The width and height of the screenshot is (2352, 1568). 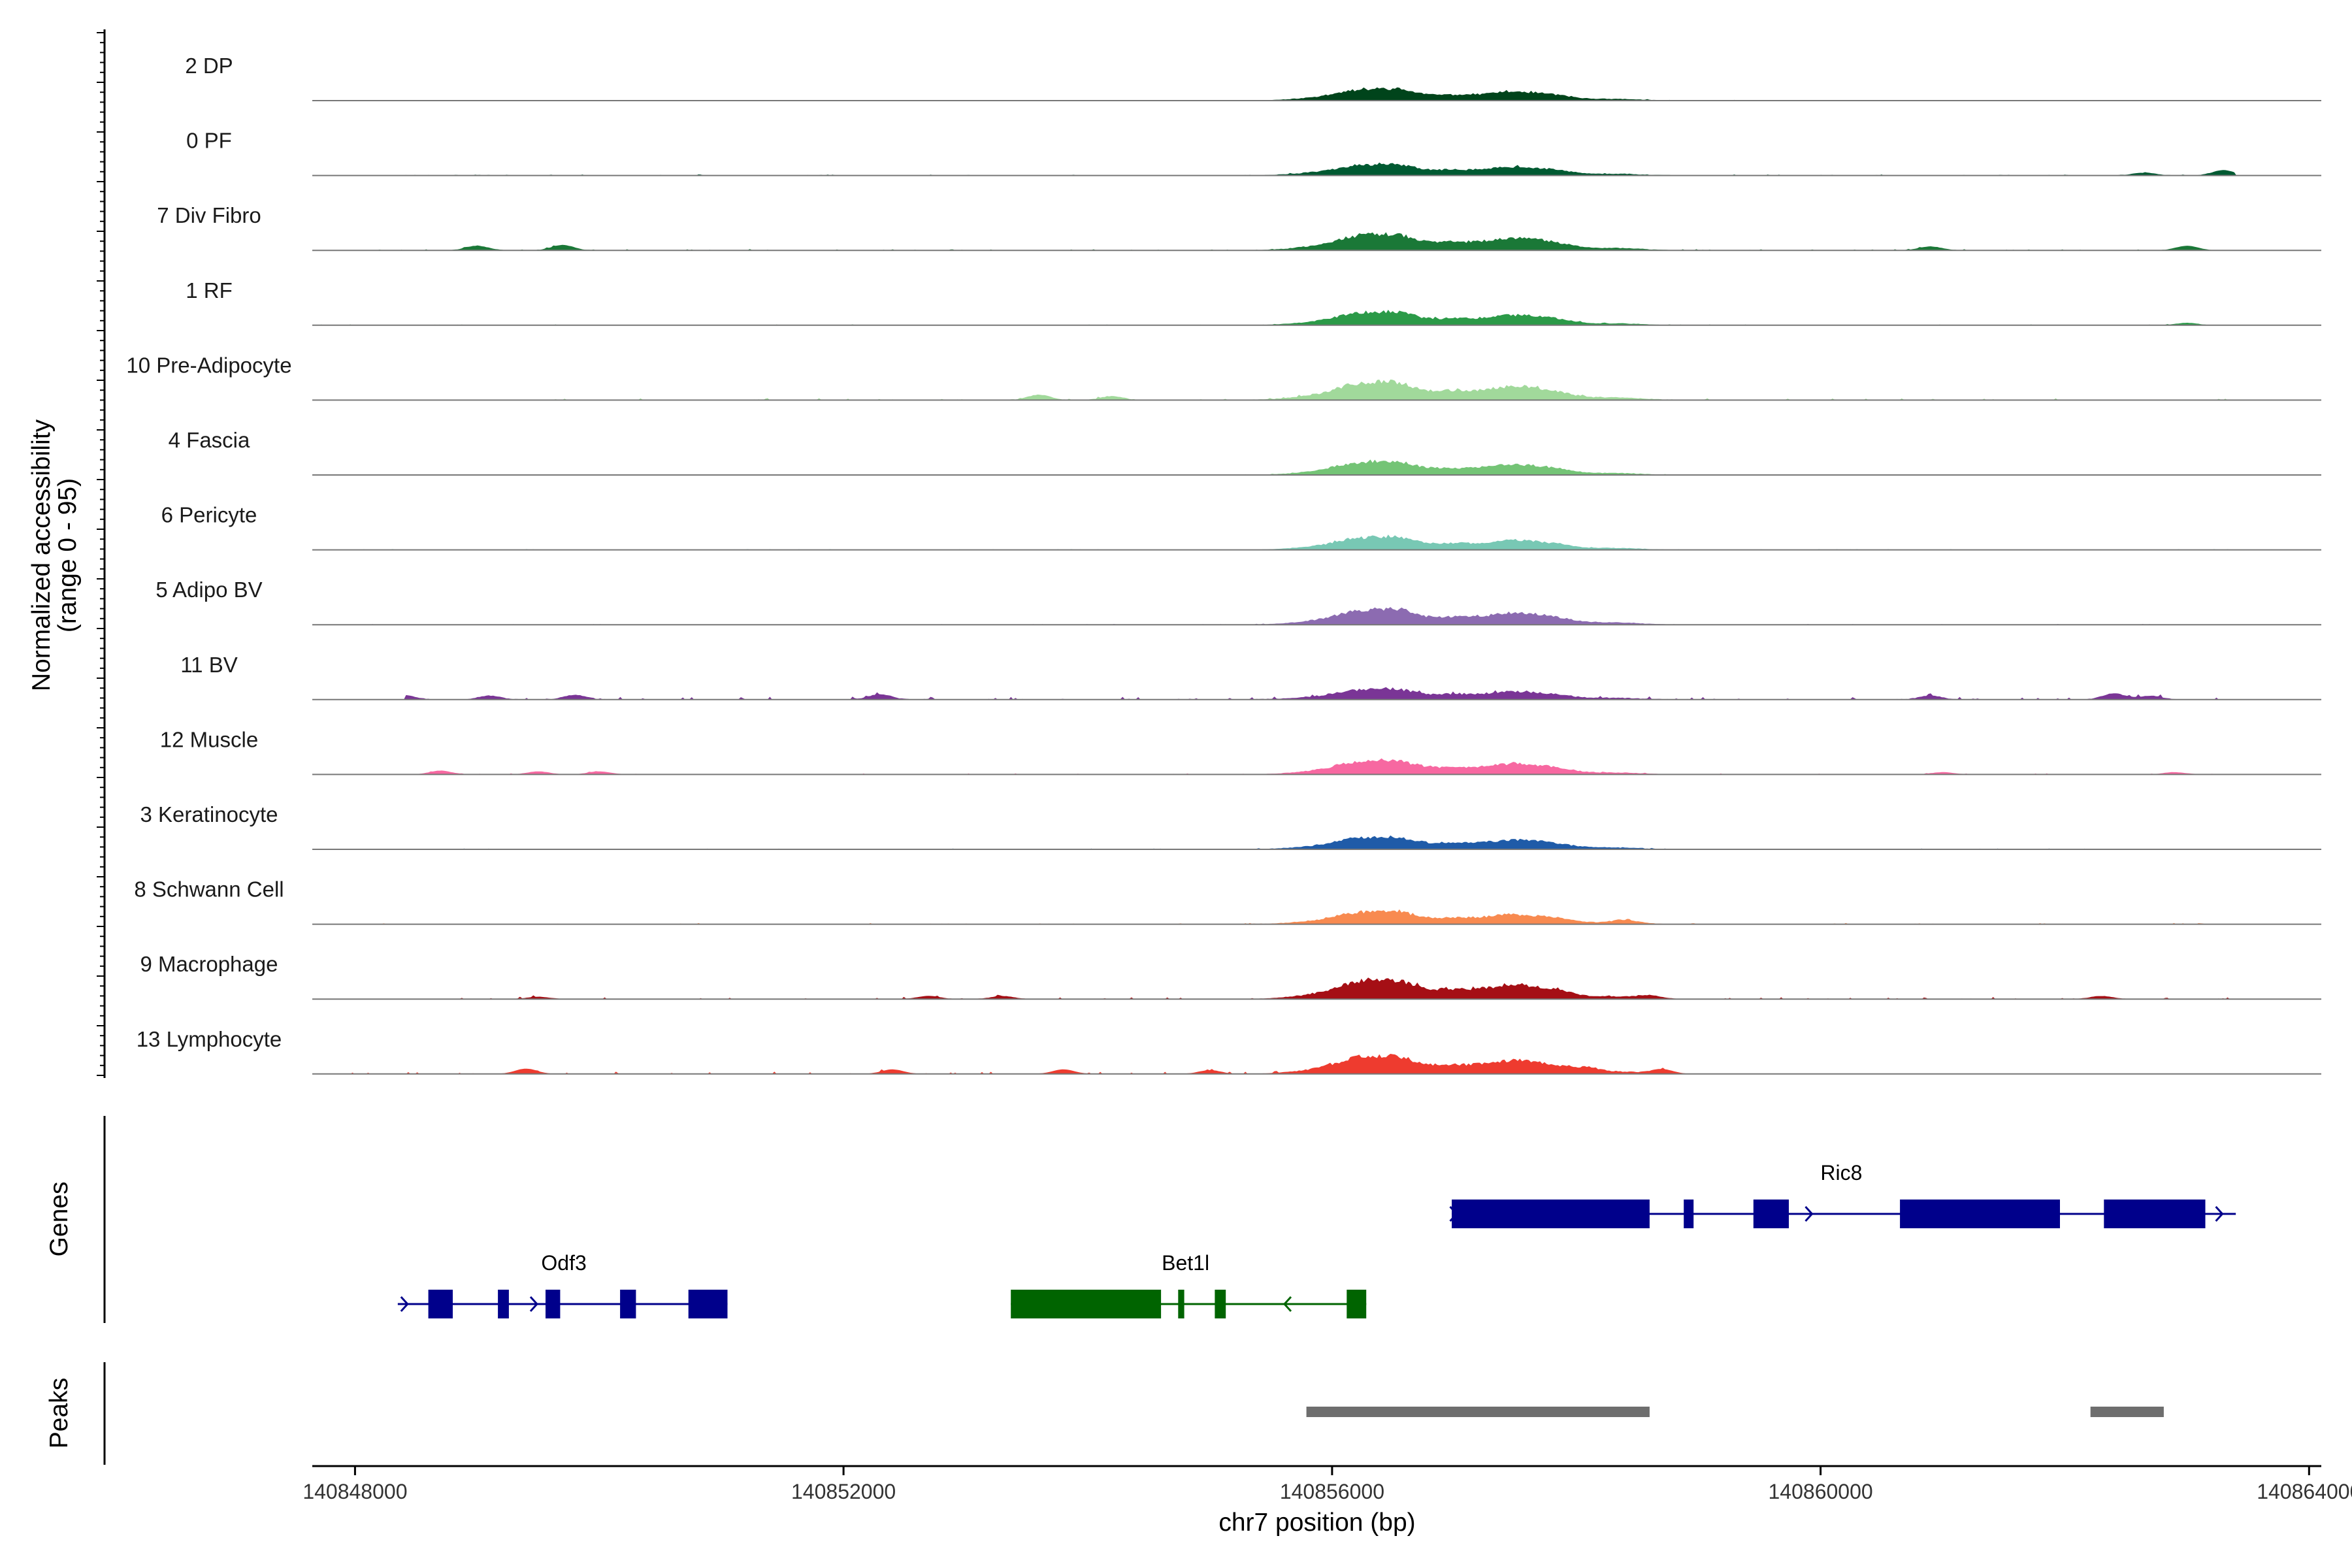 What do you see at coordinates (209, 1039) in the screenshot?
I see `track-label: 13 Lymphocyte` at bounding box center [209, 1039].